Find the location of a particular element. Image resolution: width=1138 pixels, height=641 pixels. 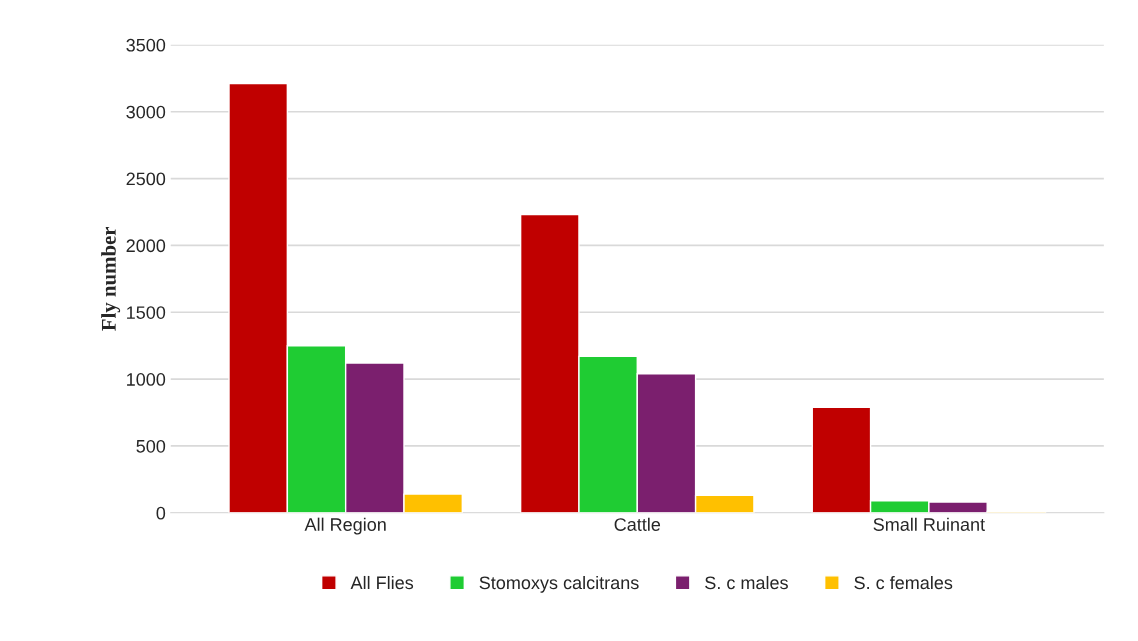

y-tick-label: 1500 is located at coordinates (146, 312).